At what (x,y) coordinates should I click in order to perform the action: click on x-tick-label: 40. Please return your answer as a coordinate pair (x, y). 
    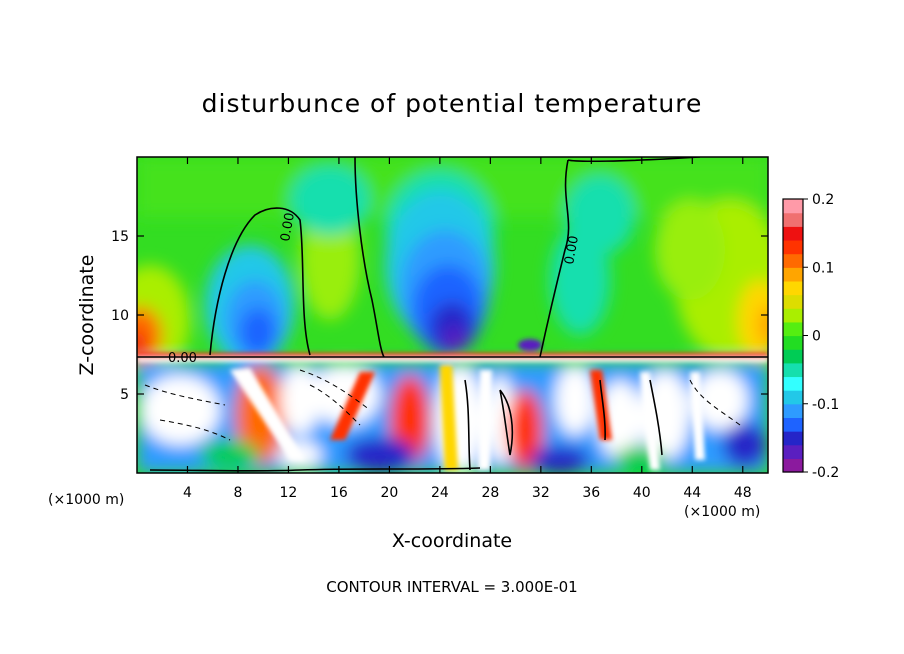
    Looking at the image, I should click on (642, 493).